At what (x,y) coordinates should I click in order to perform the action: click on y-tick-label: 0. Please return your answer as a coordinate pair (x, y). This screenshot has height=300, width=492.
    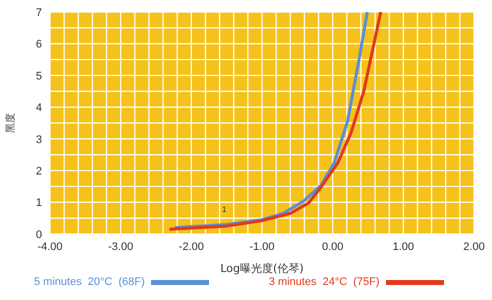
    Looking at the image, I should click on (39, 234).